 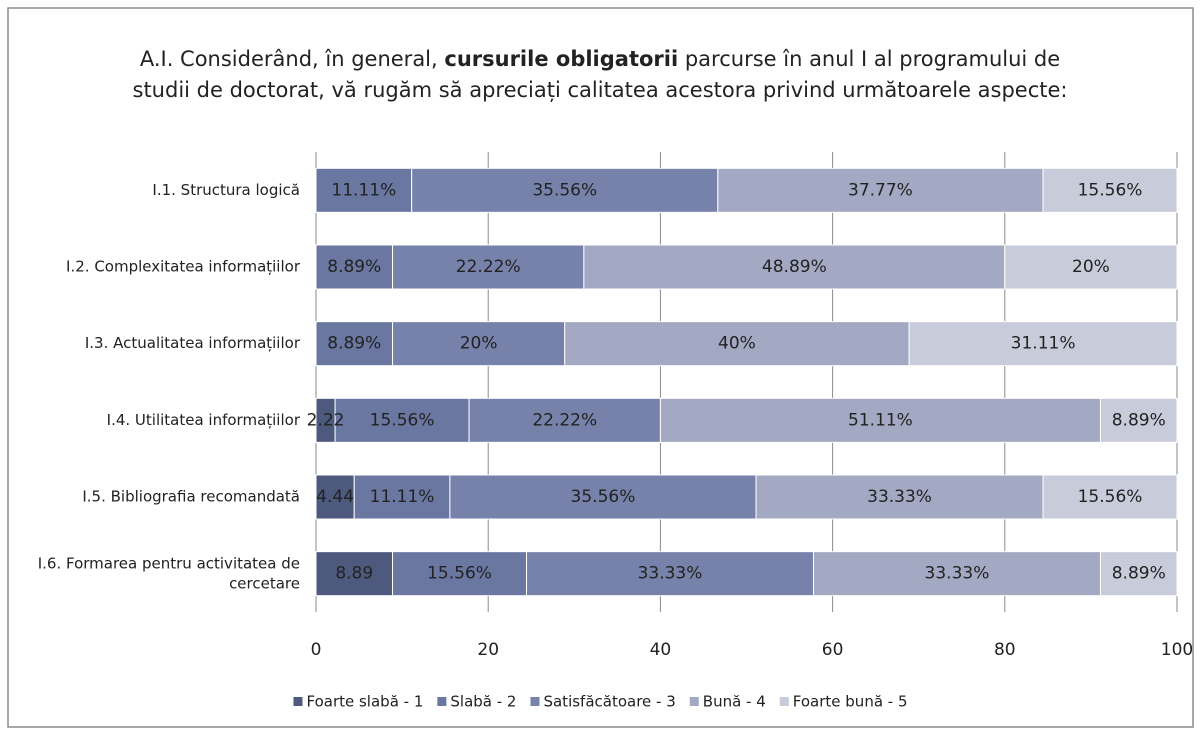 I want to click on data-label: 40%, so click(x=737, y=344).